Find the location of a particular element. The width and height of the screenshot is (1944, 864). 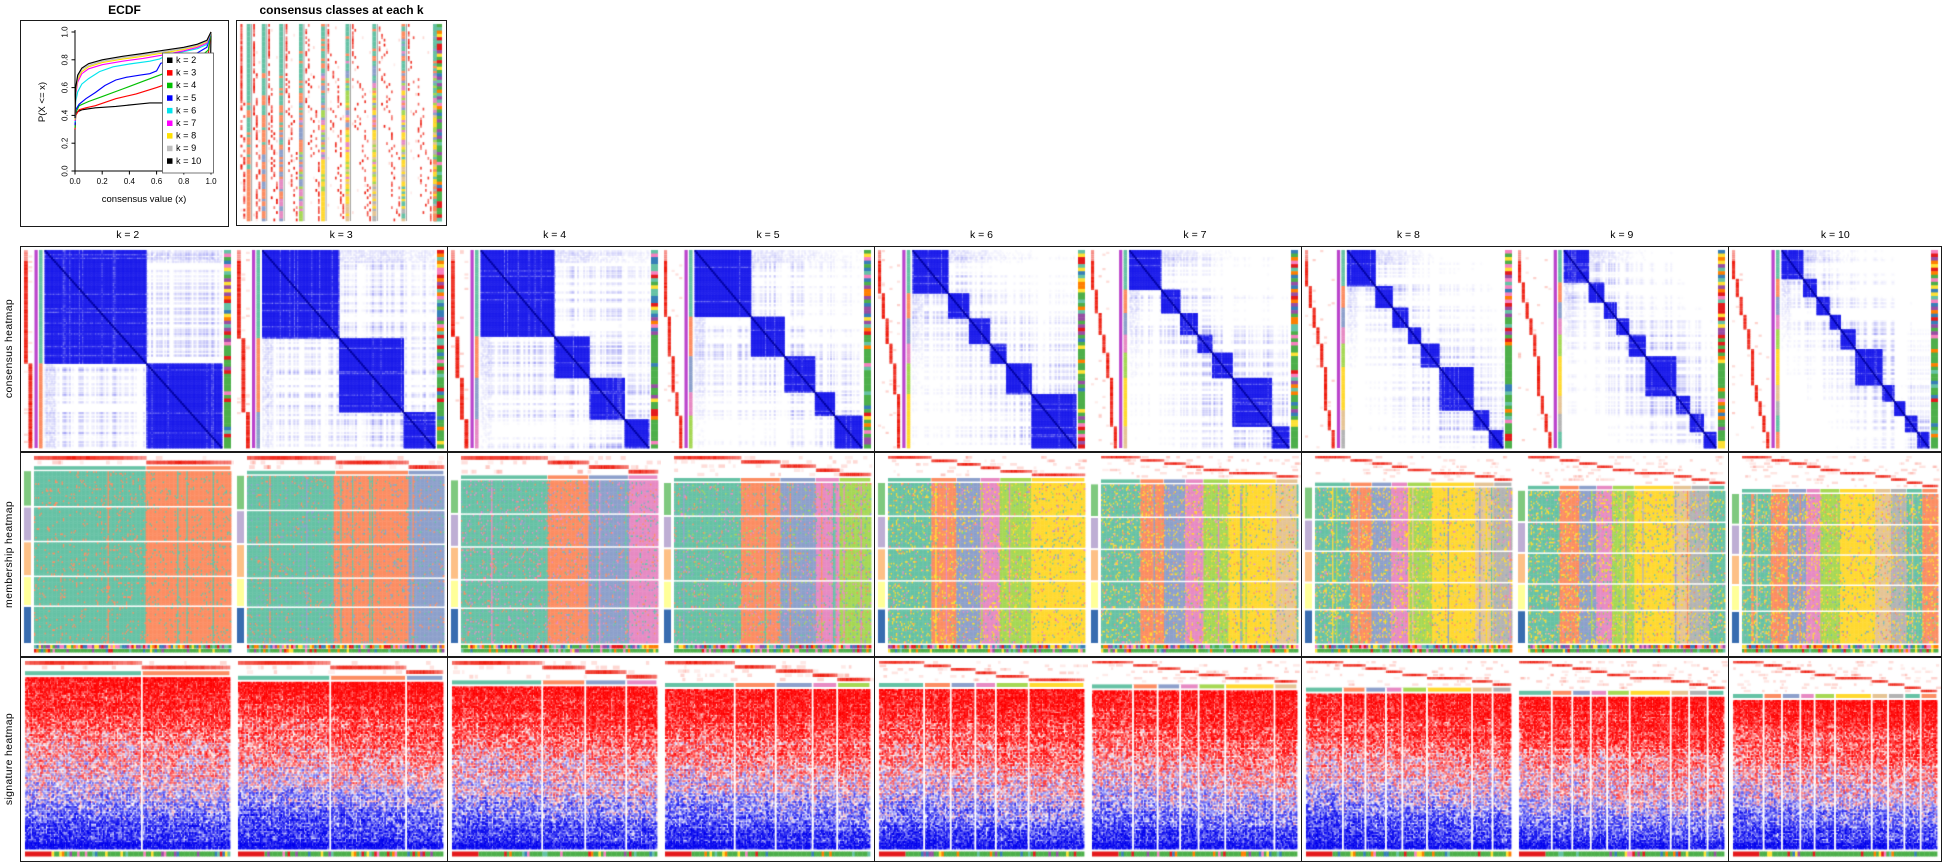

ecdf-y-tick: 0.4 is located at coordinates (65, 115).